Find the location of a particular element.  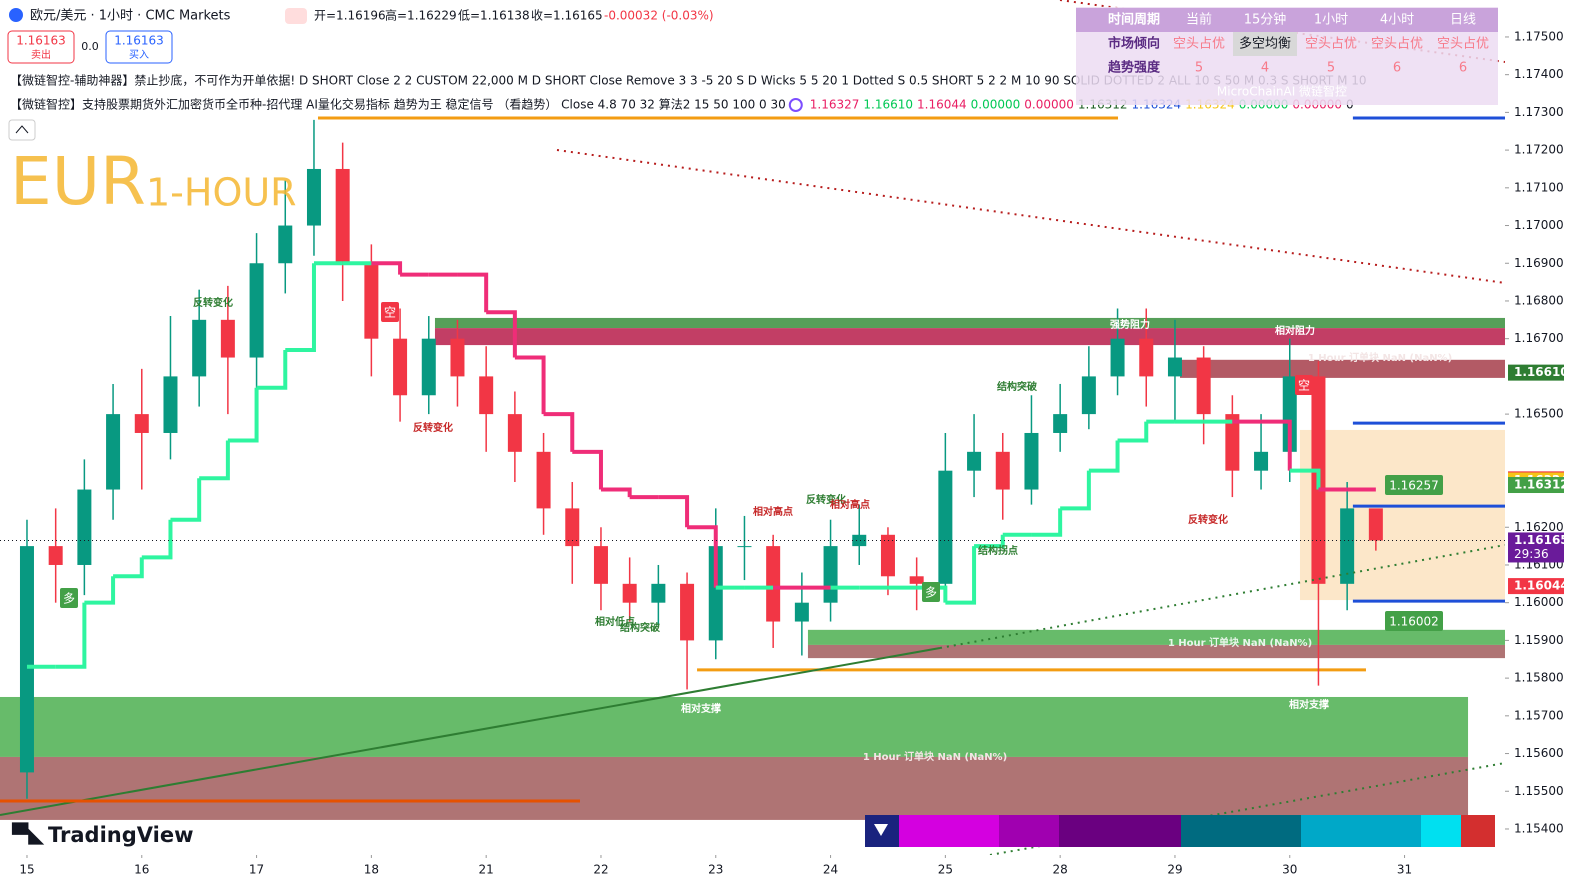

logo: TradingView is located at coordinates (120, 835).